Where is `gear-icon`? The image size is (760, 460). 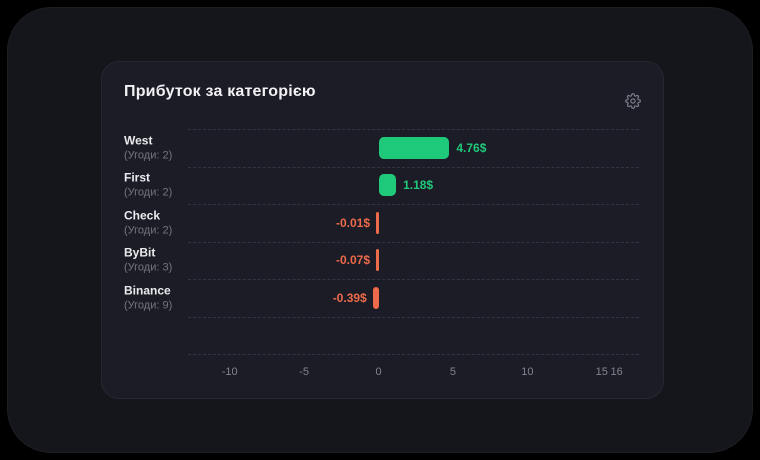 gear-icon is located at coordinates (633, 101).